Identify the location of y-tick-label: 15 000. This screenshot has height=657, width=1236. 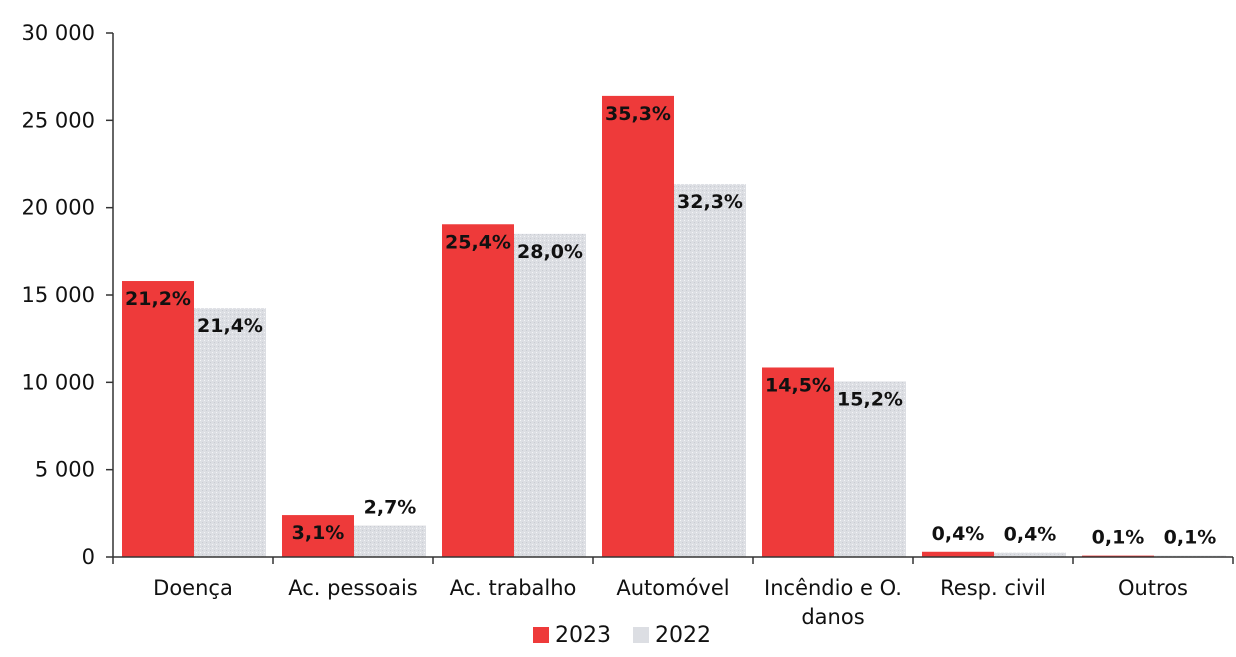
(58, 295).